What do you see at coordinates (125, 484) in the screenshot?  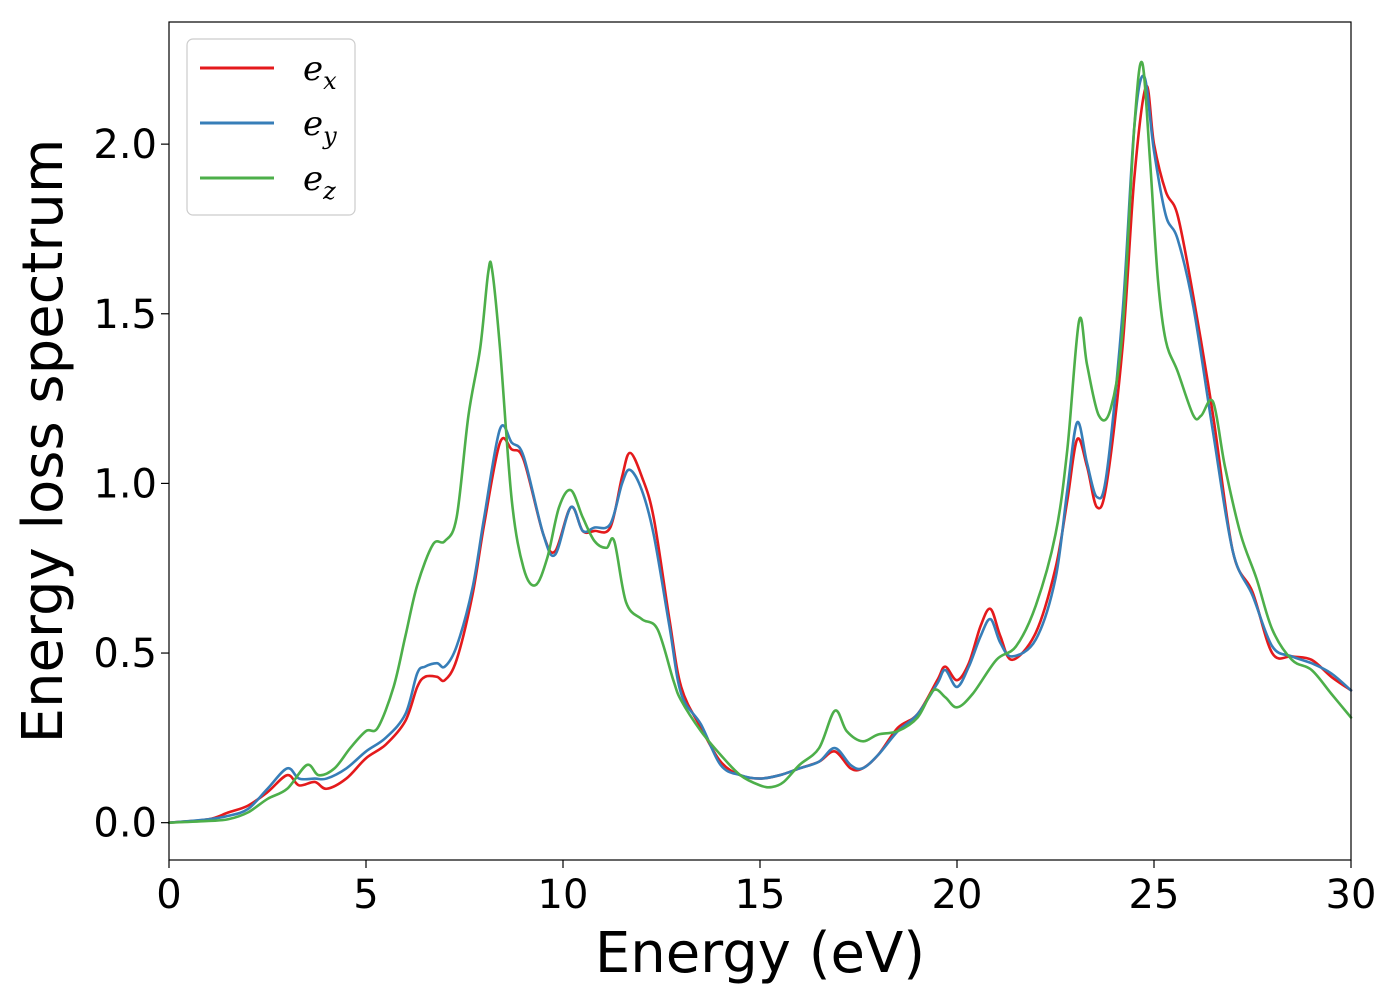 I see `y-tick-label: 1.0` at bounding box center [125, 484].